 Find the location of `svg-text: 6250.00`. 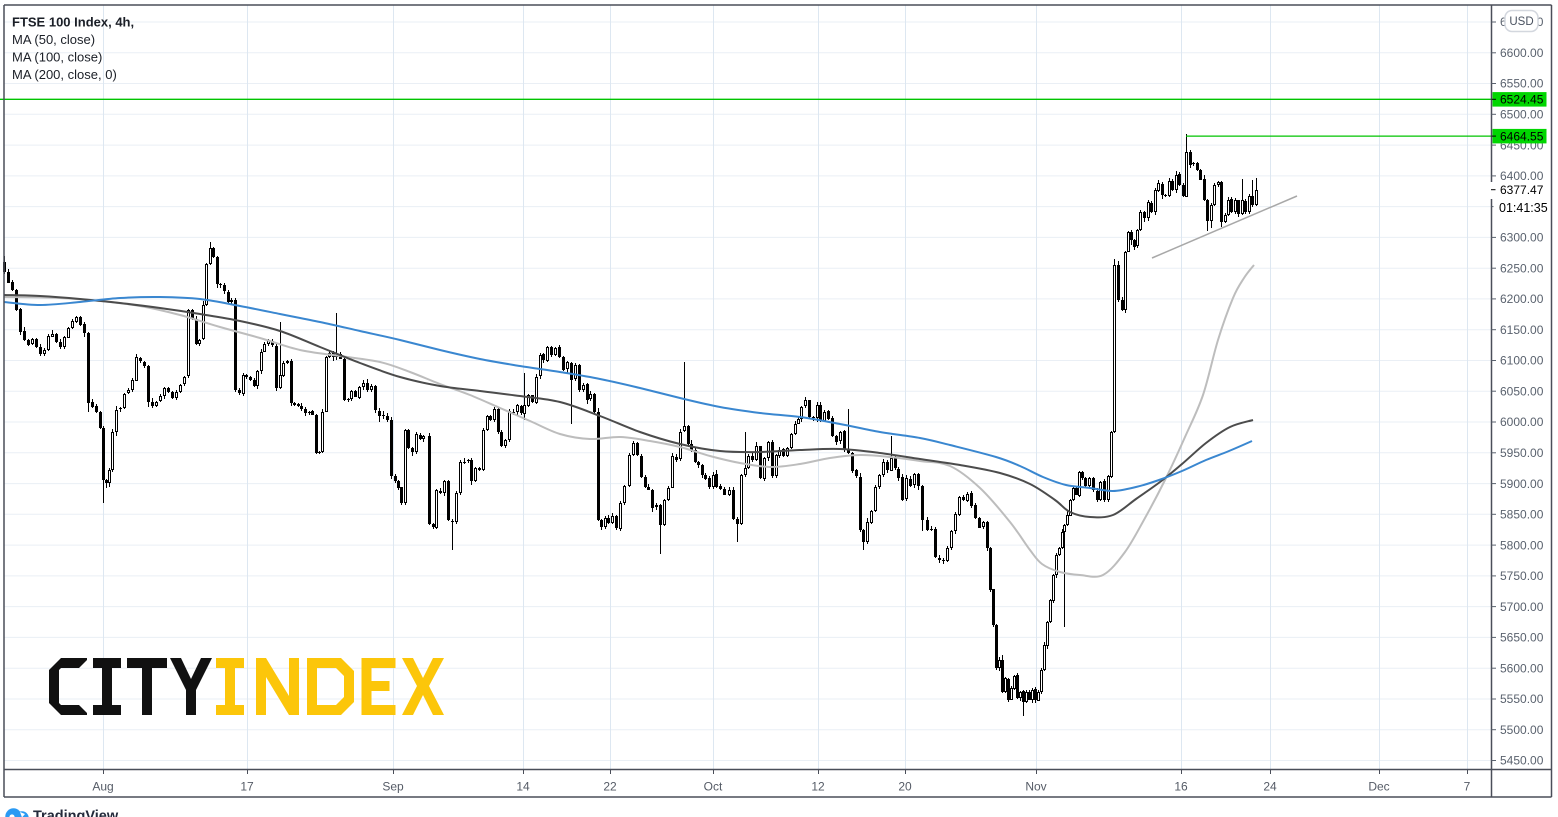

svg-text: 6250.00 is located at coordinates (1522, 268).